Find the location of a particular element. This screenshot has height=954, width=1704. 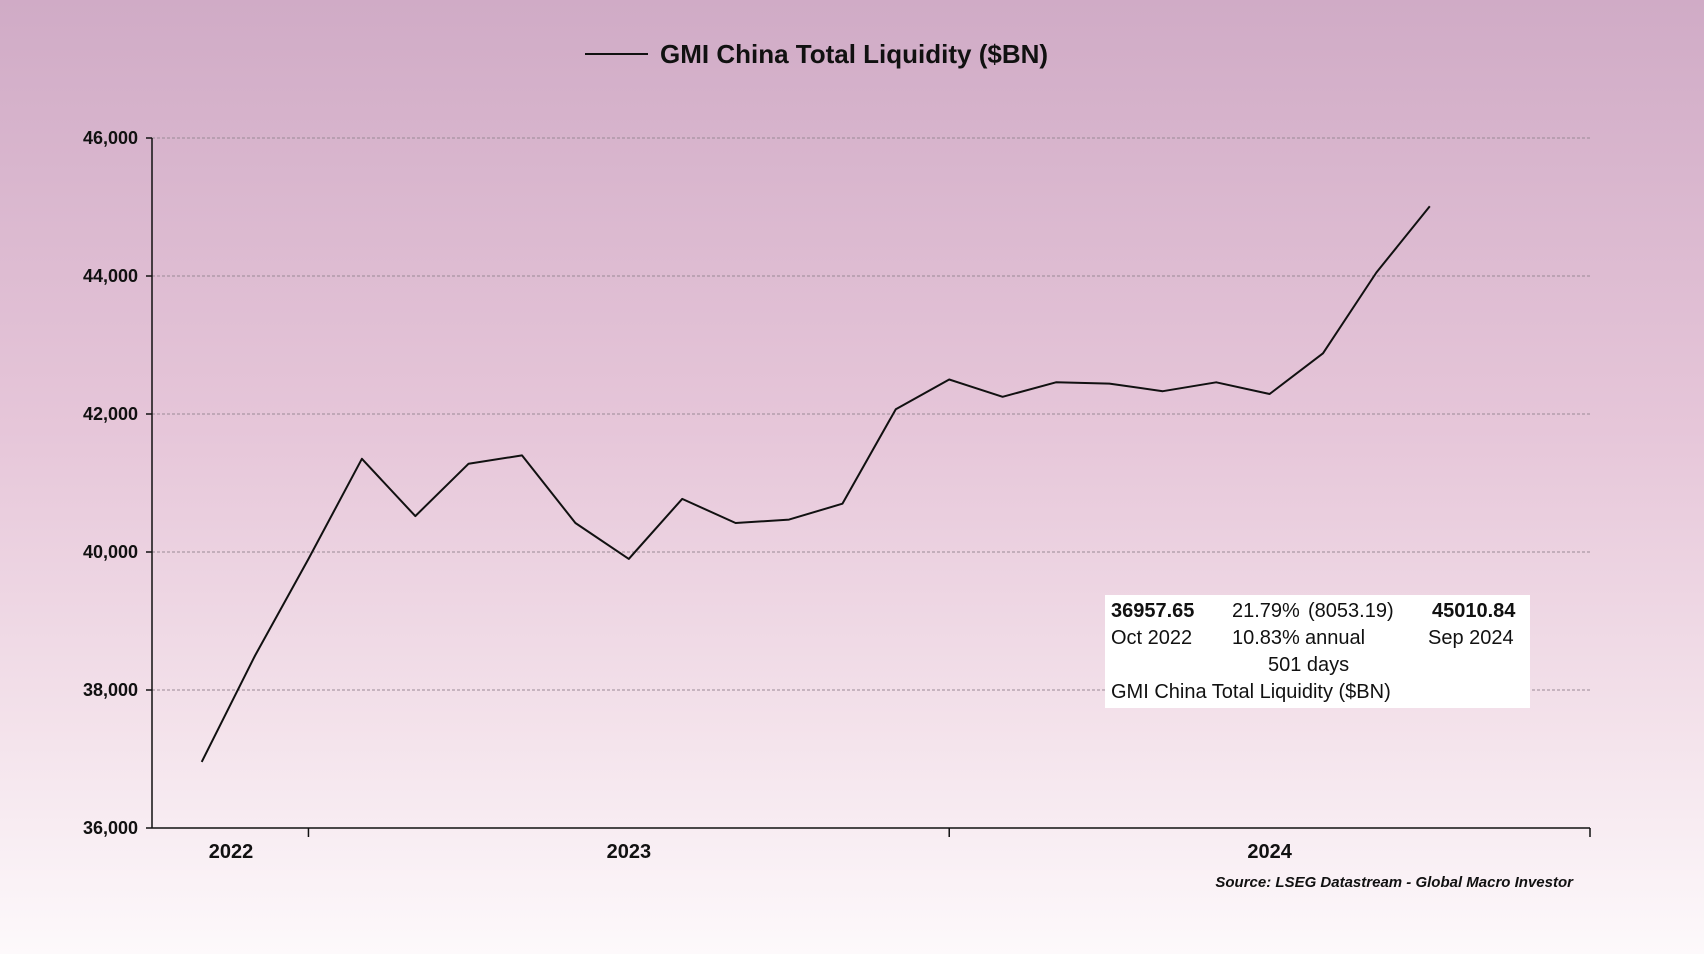

annotation-end-date: Sep 2024 is located at coordinates (1471, 638).